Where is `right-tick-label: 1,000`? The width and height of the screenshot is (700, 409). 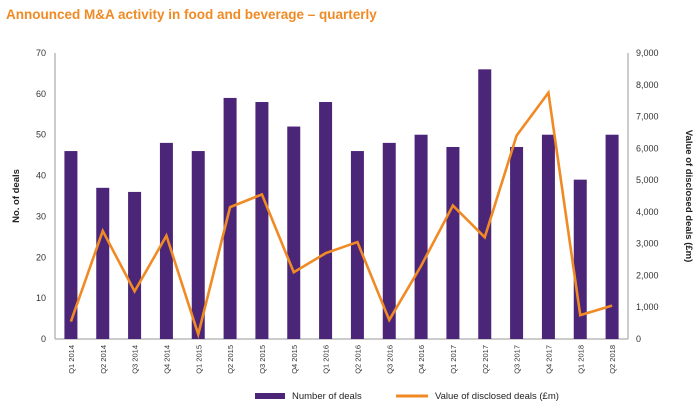 right-tick-label: 1,000 is located at coordinates (647, 307).